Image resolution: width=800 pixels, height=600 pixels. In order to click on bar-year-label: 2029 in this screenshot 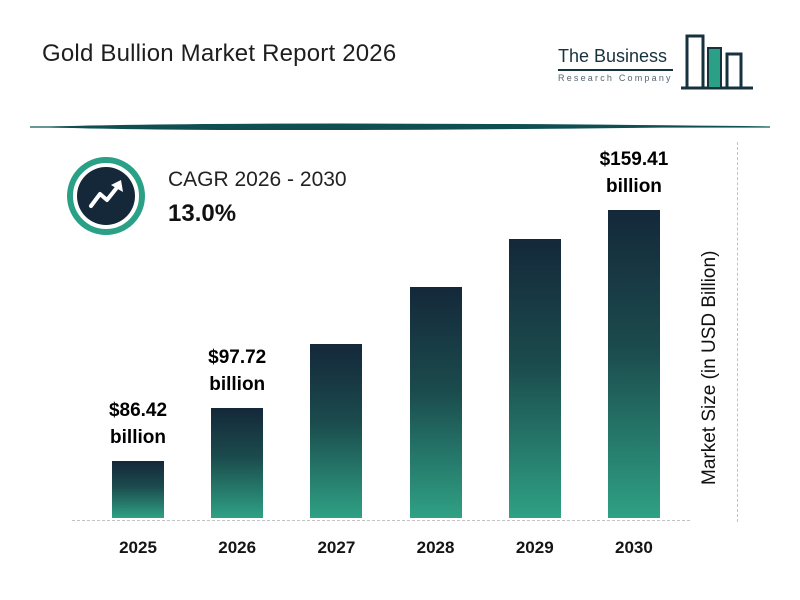, I will do `click(534, 547)`.